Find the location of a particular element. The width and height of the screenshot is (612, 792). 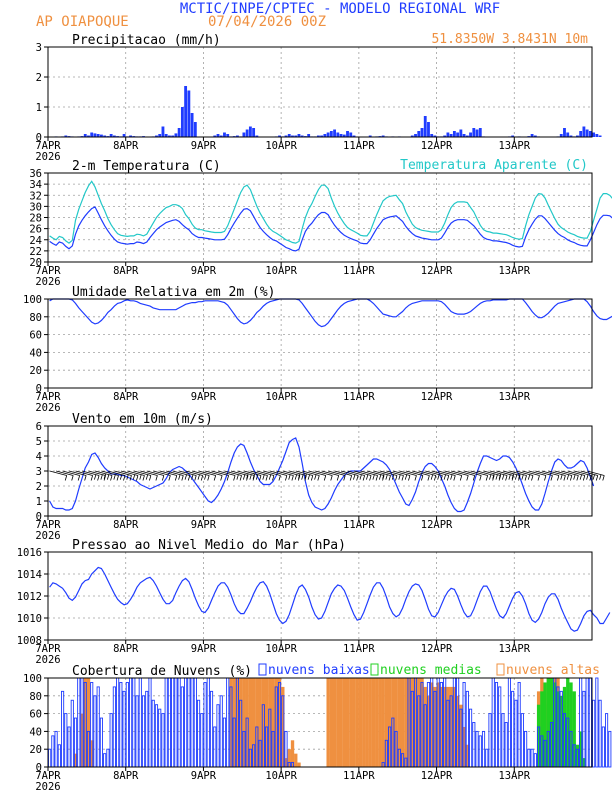

x-tick-label: 12APR is located at coordinates (437, 776).